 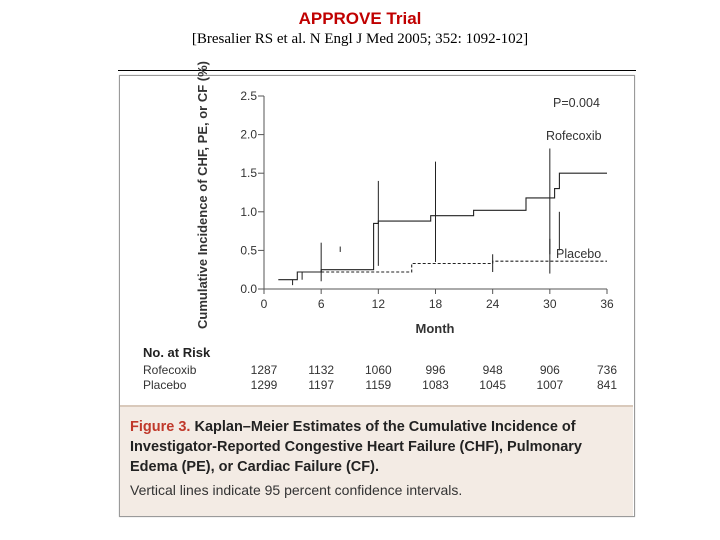 I want to click on y-tick-label: 2.5, so click(x=248, y=96).